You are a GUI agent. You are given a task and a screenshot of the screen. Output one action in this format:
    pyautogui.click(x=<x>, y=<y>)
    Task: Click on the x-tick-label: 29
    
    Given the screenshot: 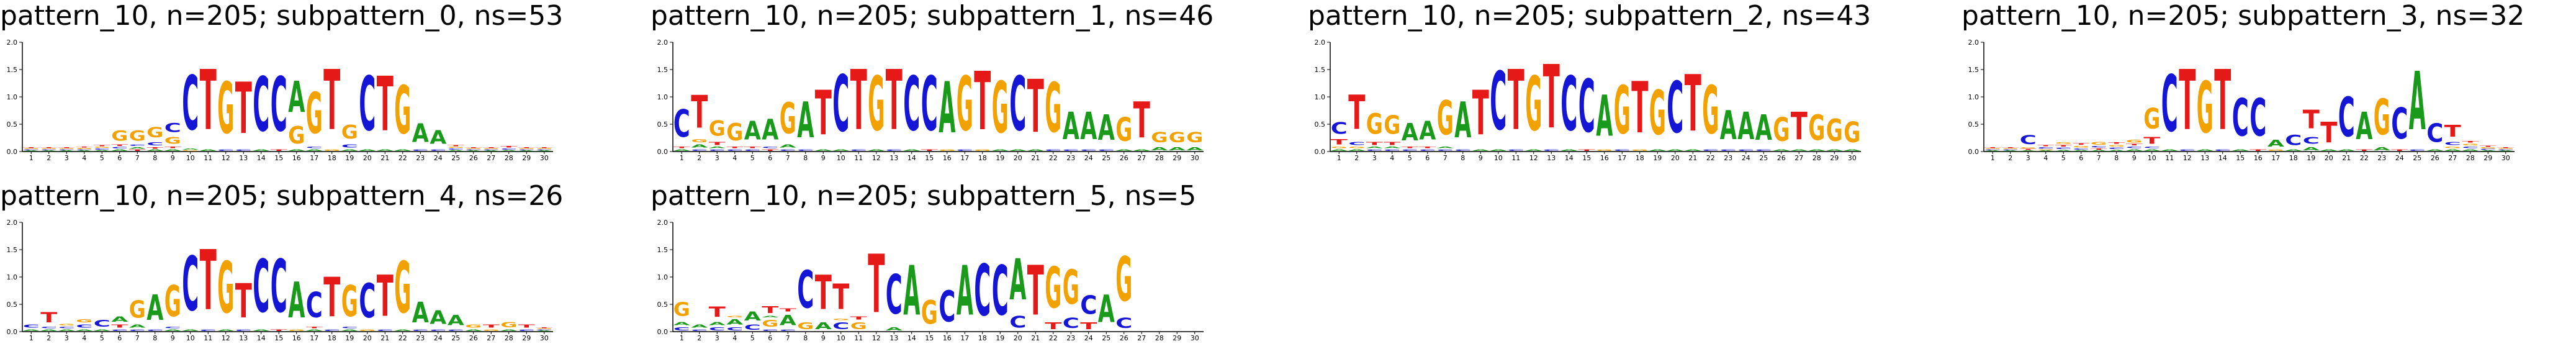 What is the action you would take?
    pyautogui.click(x=526, y=157)
    